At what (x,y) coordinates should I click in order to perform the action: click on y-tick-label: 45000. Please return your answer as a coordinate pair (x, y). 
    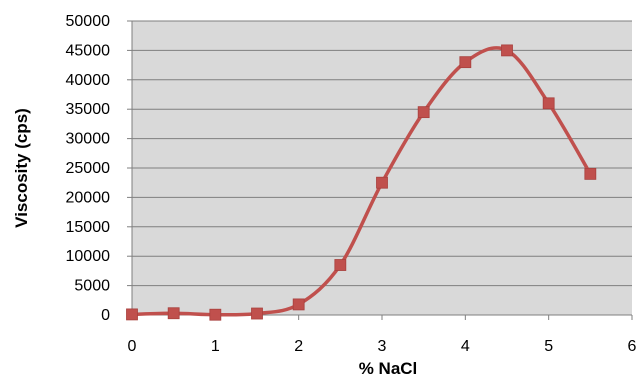
    Looking at the image, I should click on (88, 50).